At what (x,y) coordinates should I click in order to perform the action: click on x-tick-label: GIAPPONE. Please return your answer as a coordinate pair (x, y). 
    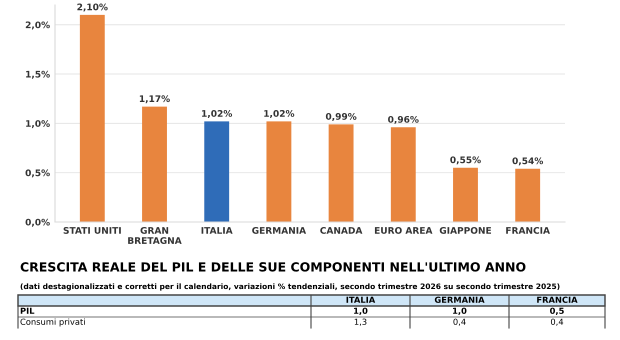
    Looking at the image, I should click on (466, 230).